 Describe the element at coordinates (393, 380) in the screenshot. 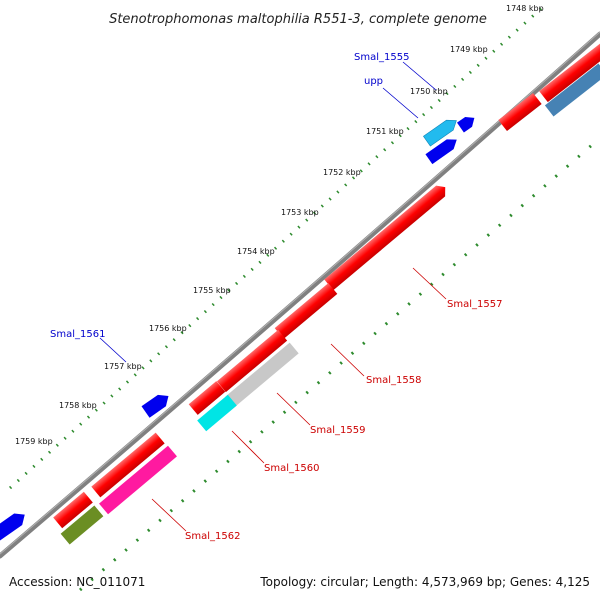

I see `gene-label-smal-1558: Smal_1558` at that location.